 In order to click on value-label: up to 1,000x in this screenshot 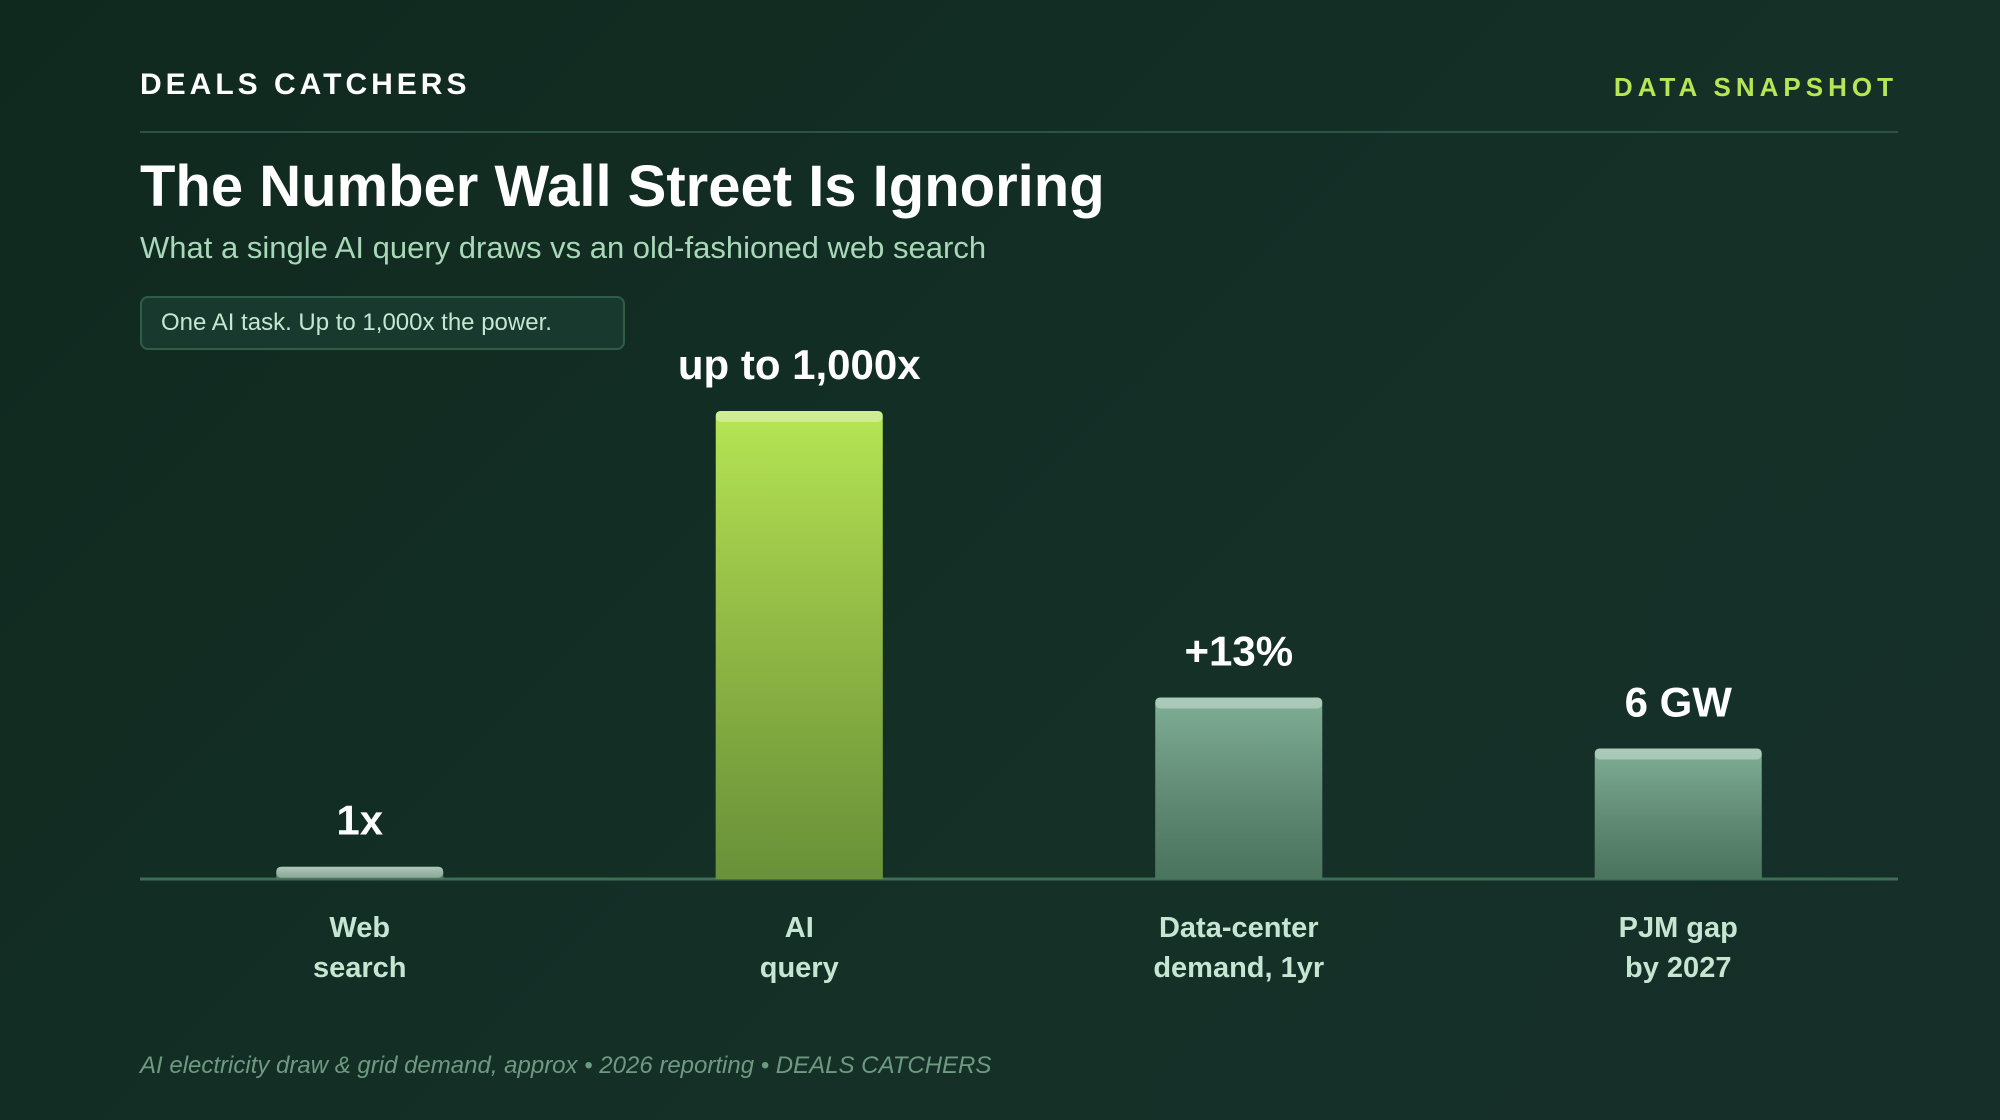, I will do `click(799, 364)`.